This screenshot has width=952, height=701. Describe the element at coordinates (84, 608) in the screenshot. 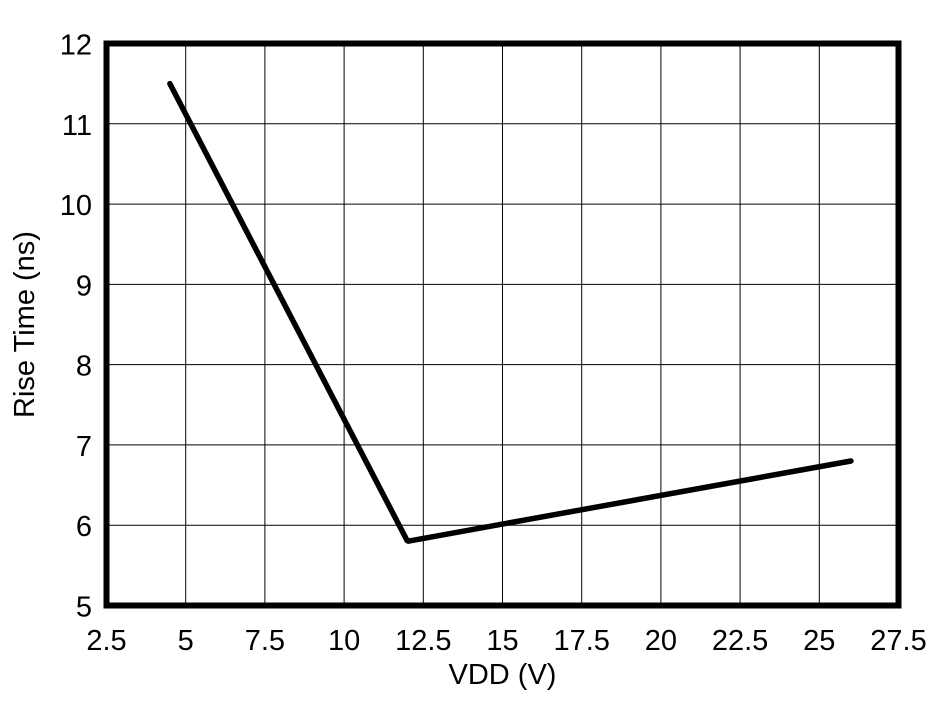

I see `y-tick-label: 5` at that location.